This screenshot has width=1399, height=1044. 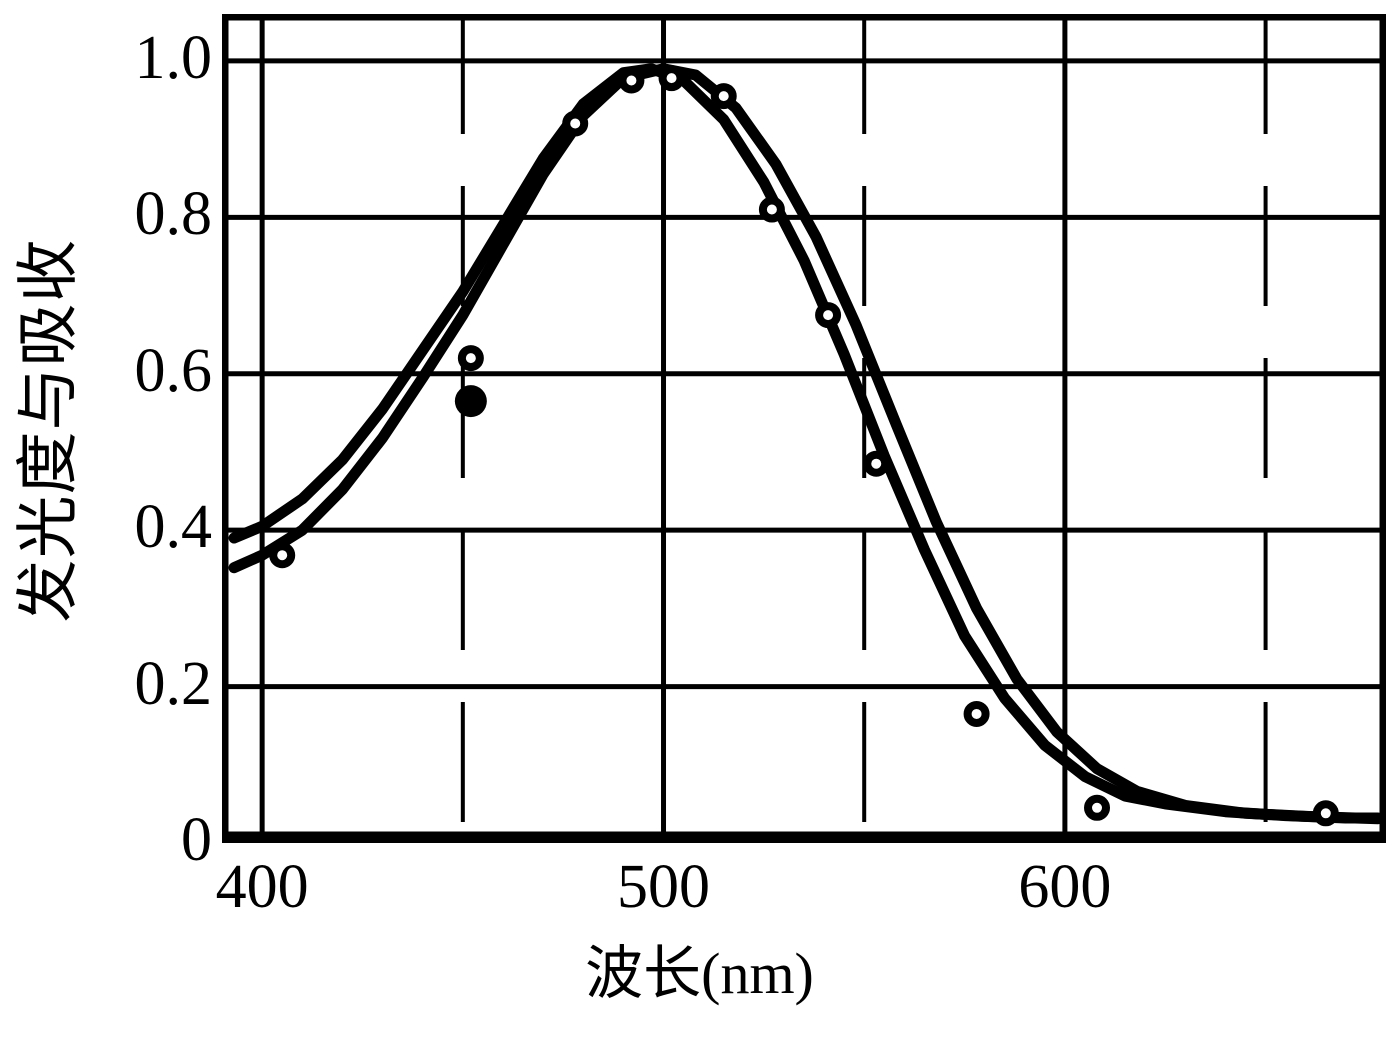 I want to click on x-tick-label: 400, so click(x=262, y=887).